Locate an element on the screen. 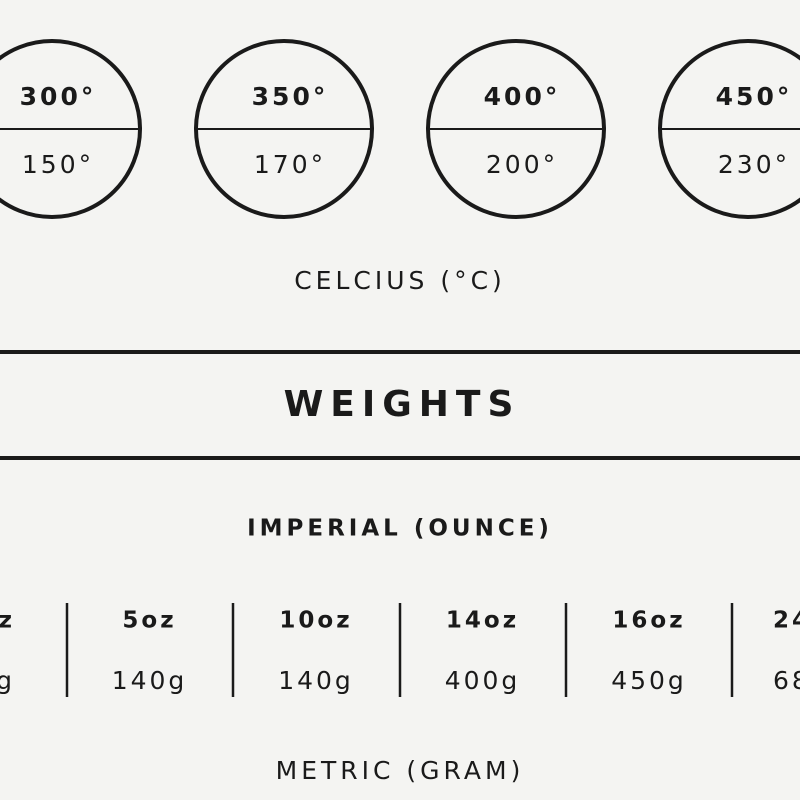 The height and width of the screenshot is (800, 800). metric-weight: g is located at coordinates (7, 680).